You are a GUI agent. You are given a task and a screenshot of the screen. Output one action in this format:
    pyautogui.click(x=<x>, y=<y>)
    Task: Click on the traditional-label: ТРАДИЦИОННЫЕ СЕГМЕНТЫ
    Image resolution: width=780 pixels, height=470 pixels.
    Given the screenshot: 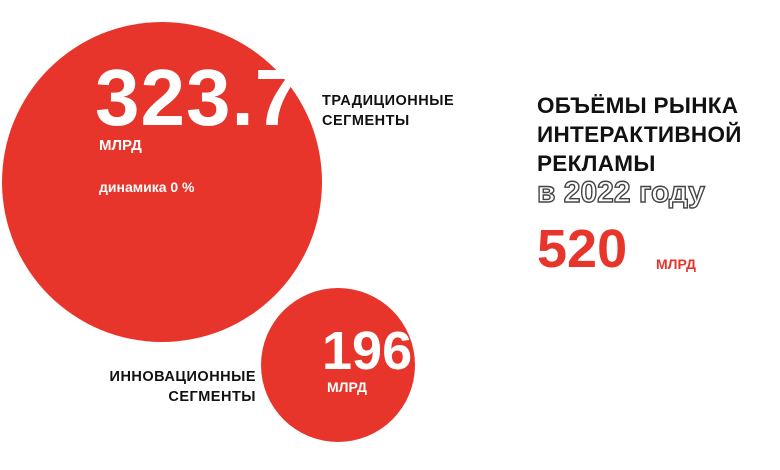 What is the action you would take?
    pyautogui.click(x=388, y=111)
    